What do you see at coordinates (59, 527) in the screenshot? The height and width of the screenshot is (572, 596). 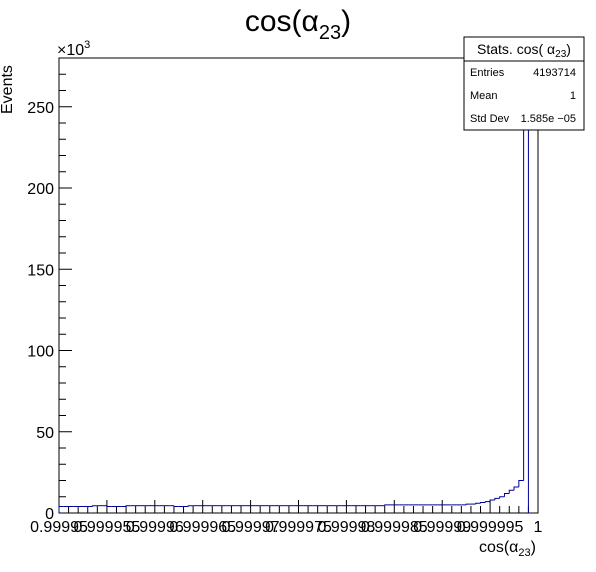 I see `x-tick-label: 0.99995` at bounding box center [59, 527].